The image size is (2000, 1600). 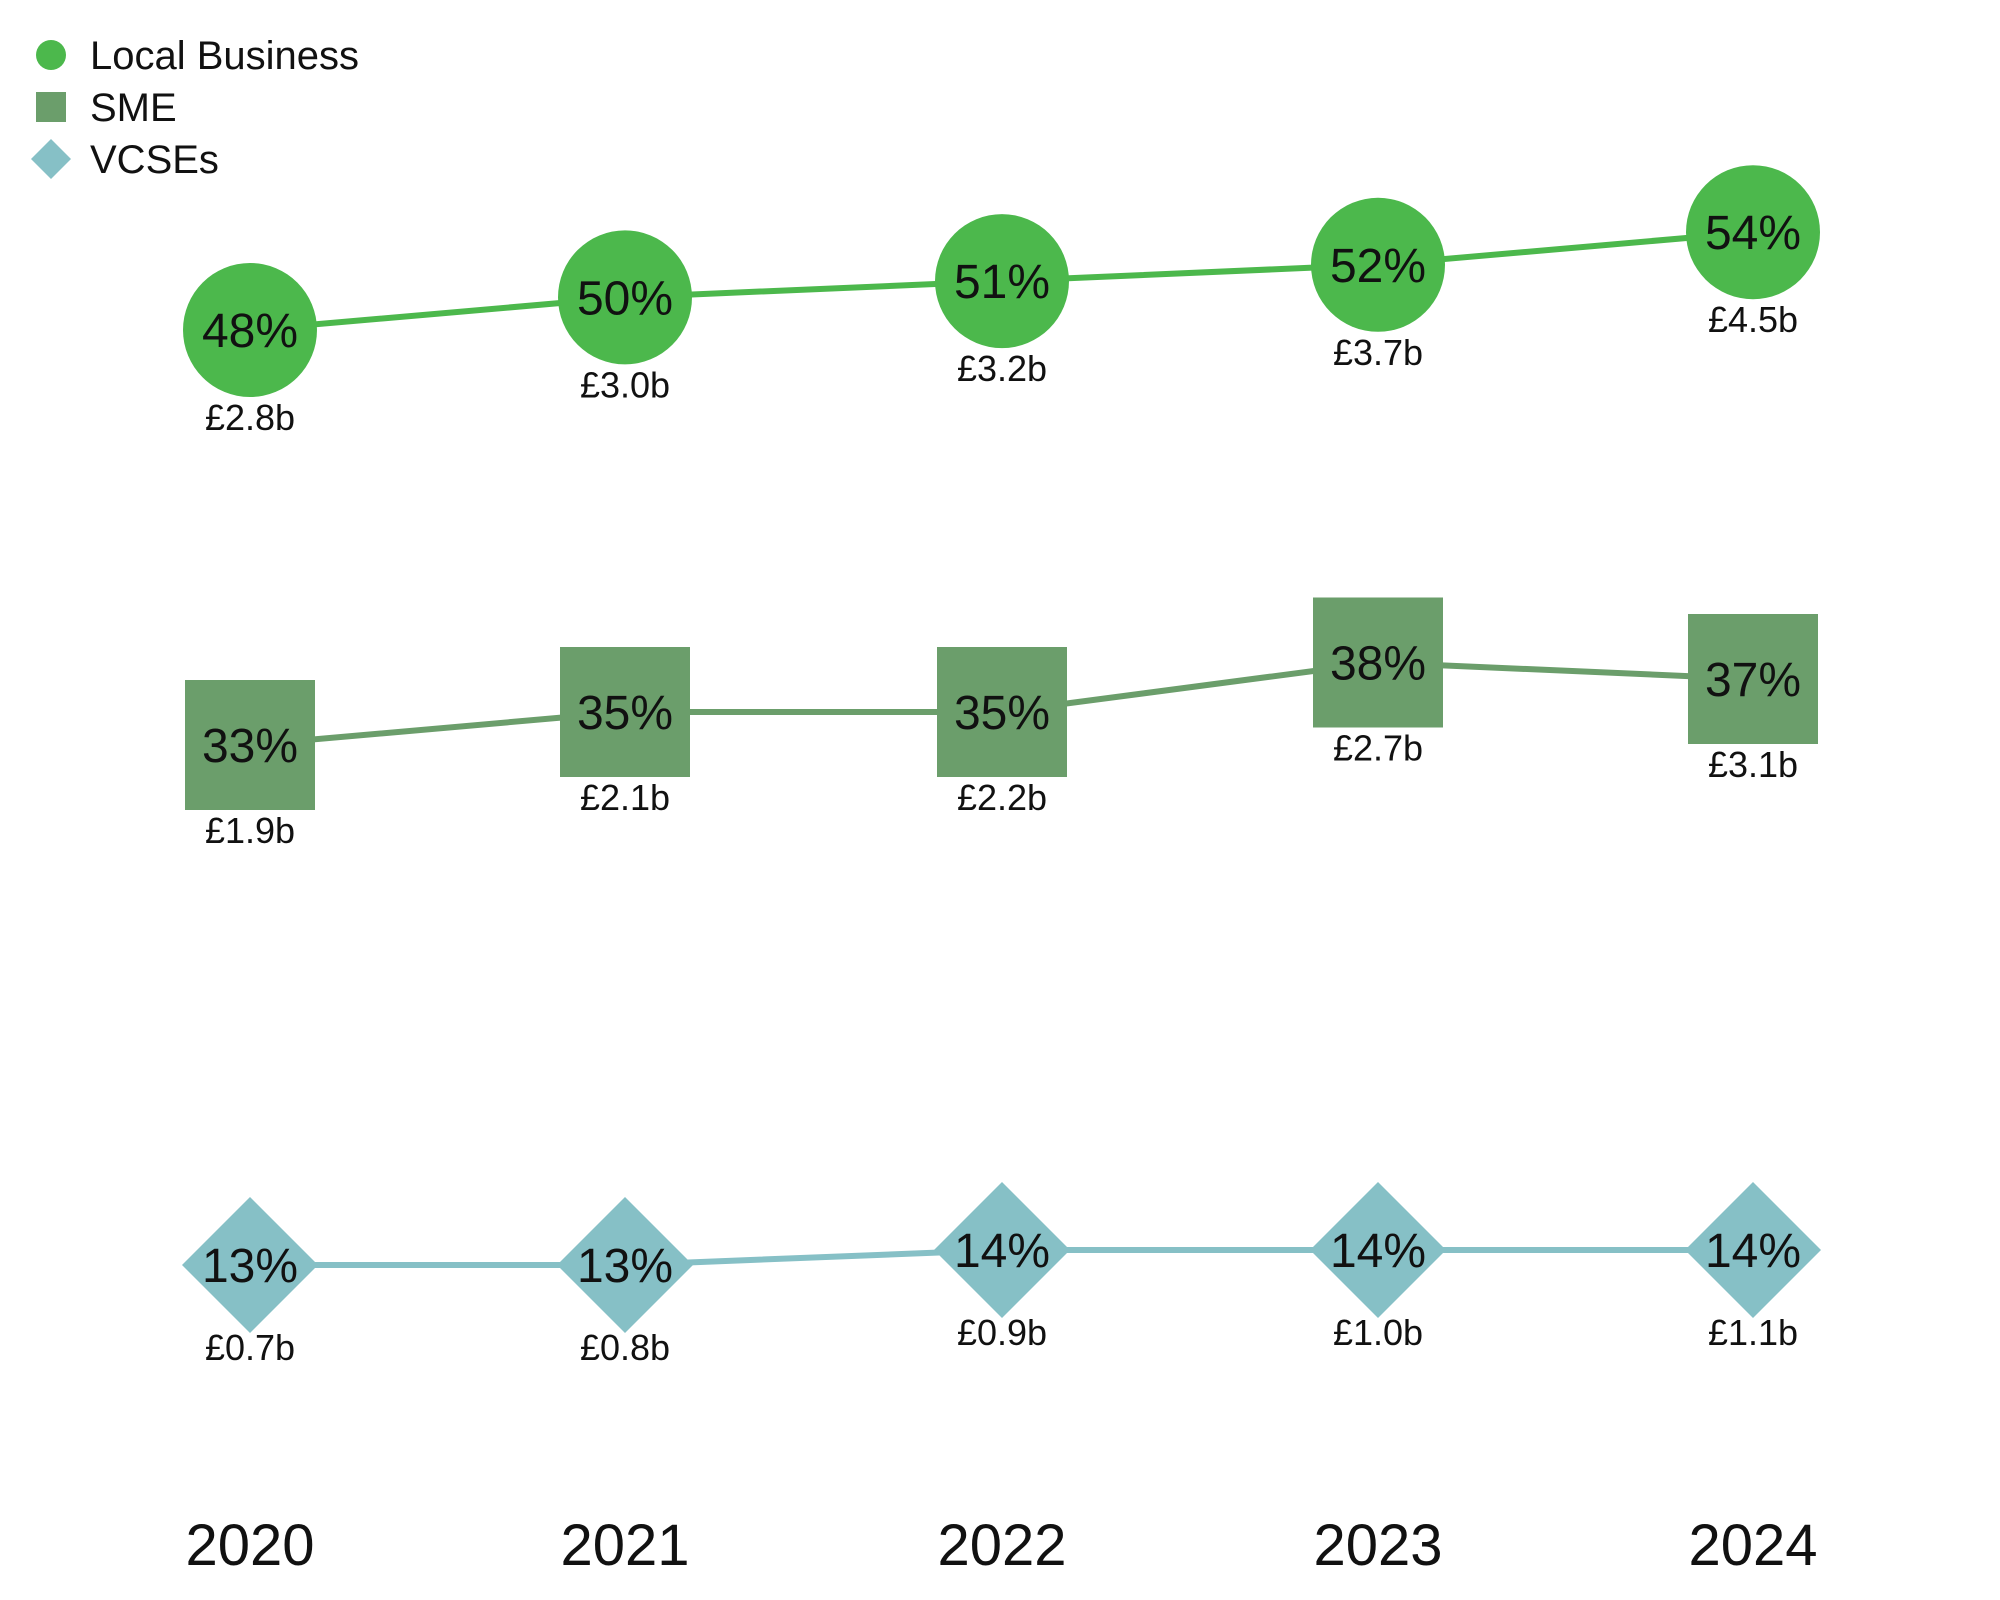 I want to click on x-tick-label: 2021, so click(x=624, y=1545).